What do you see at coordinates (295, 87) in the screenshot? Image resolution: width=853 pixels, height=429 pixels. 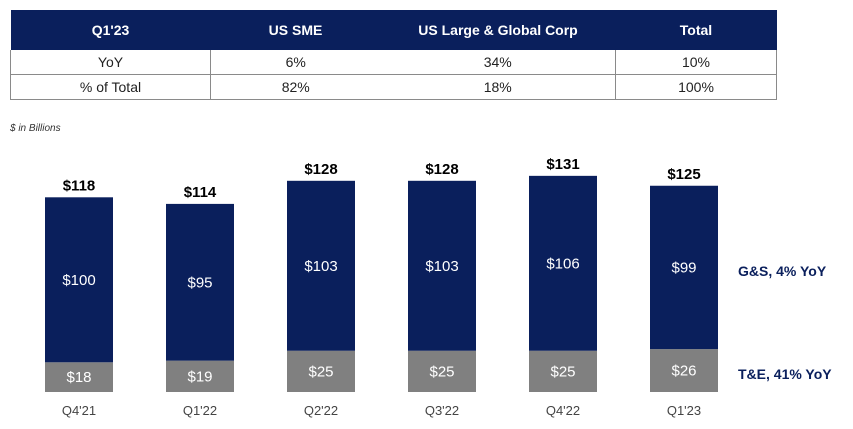 I see `cell-sme-pct: 82%` at bounding box center [295, 87].